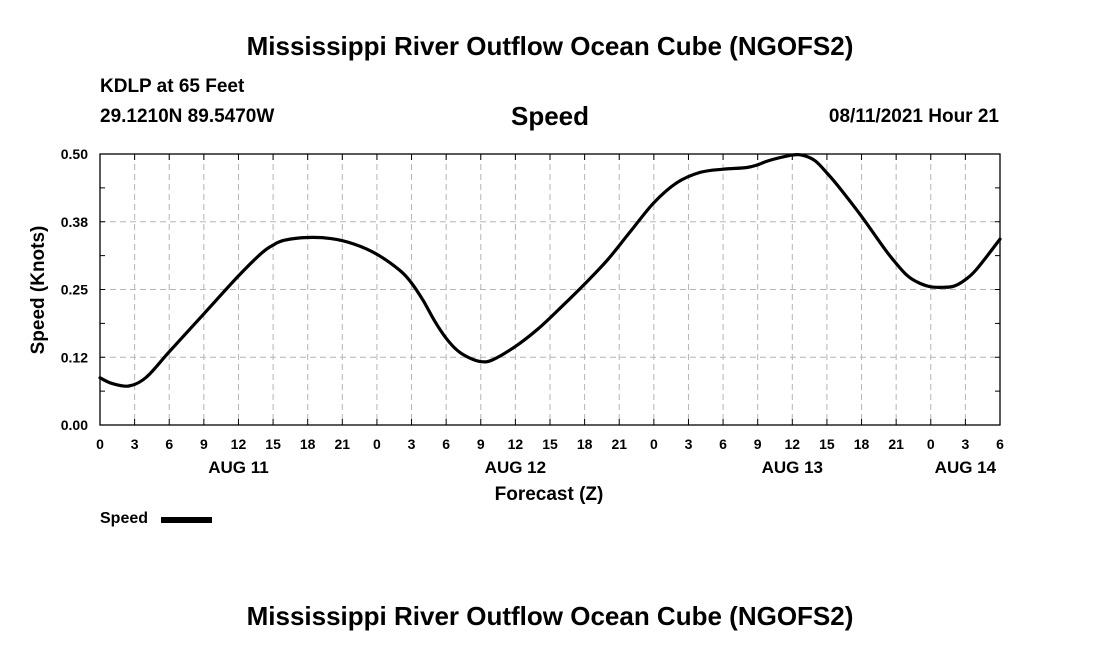 This screenshot has height=650, width=1100. What do you see at coordinates (124, 518) in the screenshot?
I see `legend-label: Speed` at bounding box center [124, 518].